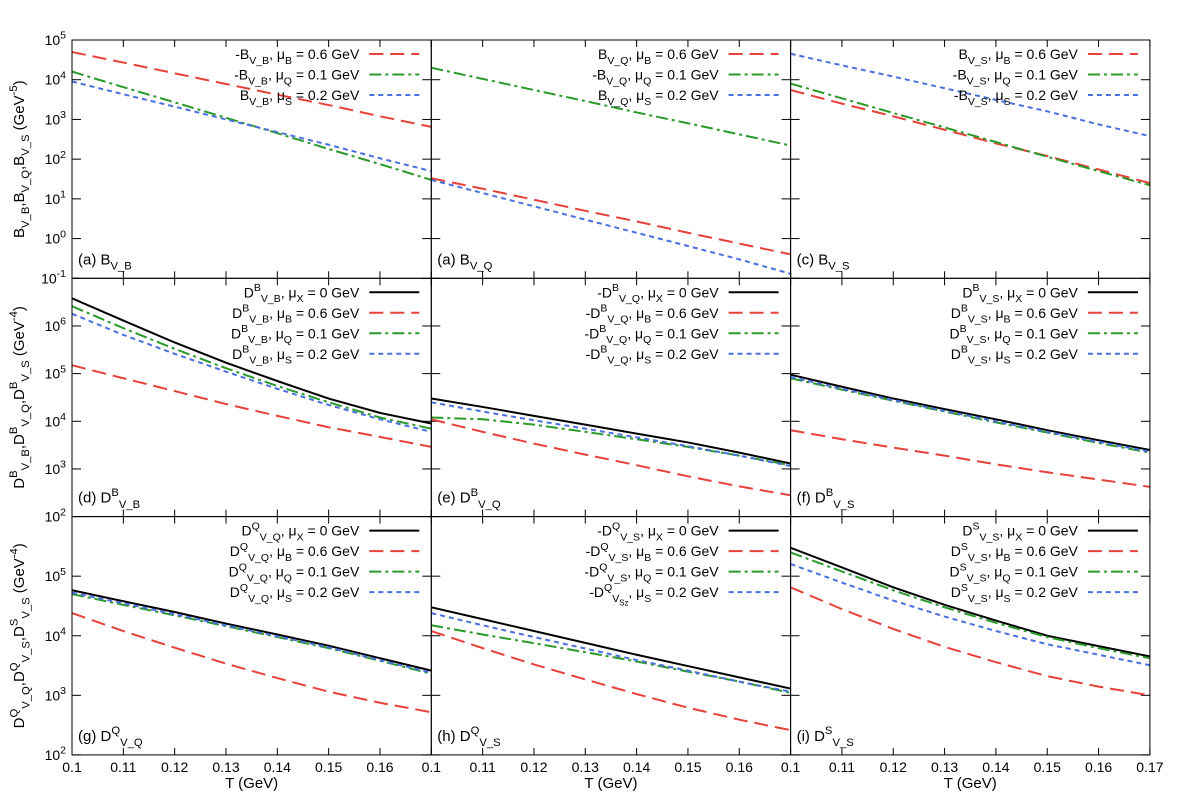 The width and height of the screenshot is (1196, 797). I want to click on legend-label: DSV_S, μX = 0 GeV, so click(1020, 531).